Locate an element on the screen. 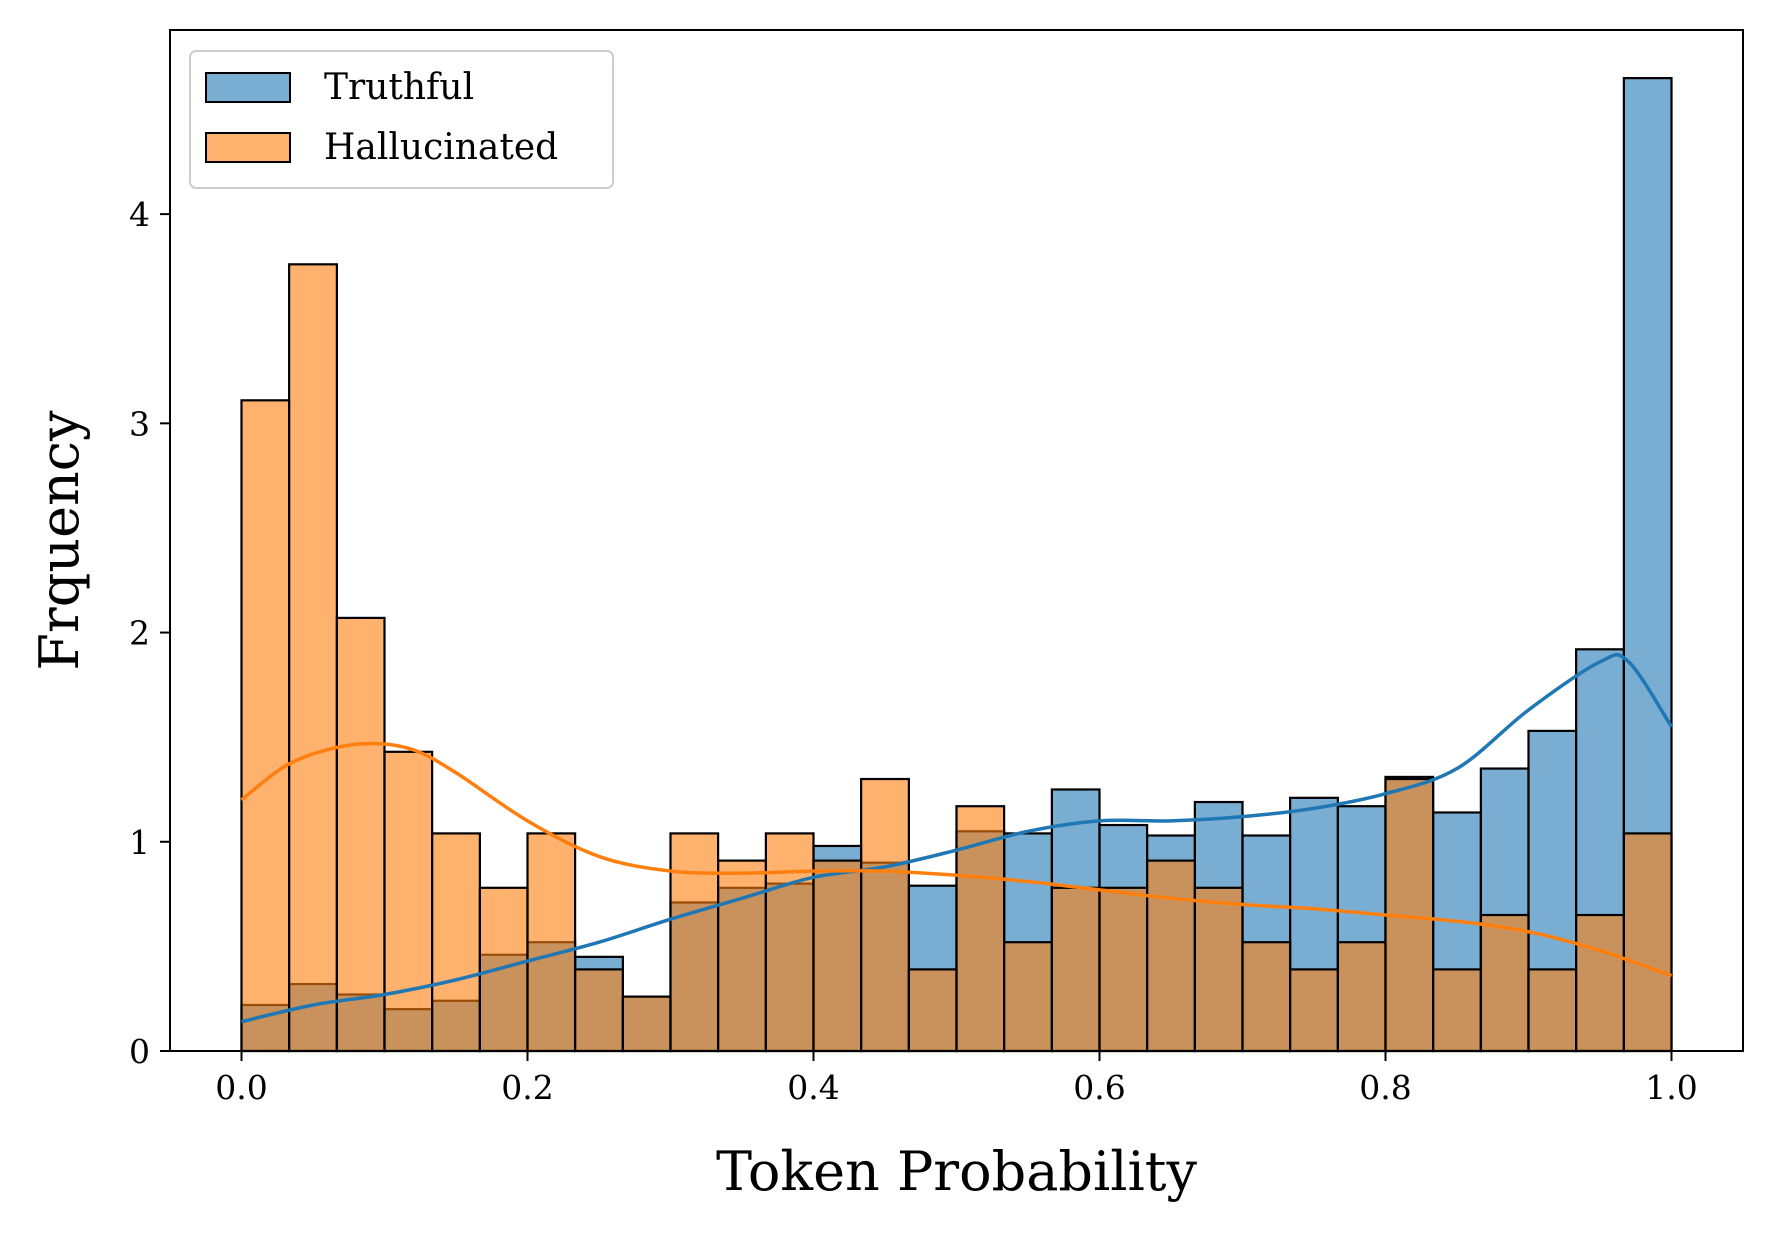 Image resolution: width=1769 pixels, height=1235 pixels. y-axis-title: Frquency is located at coordinates (59, 540).